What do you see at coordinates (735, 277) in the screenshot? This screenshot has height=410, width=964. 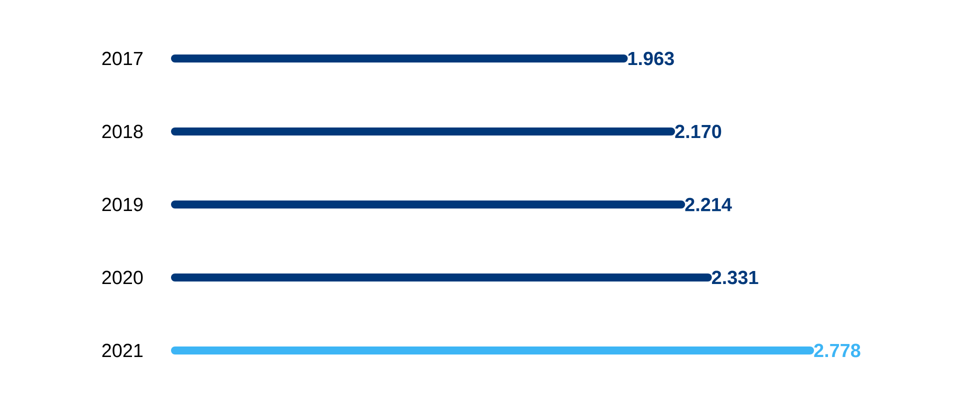 I see `data-label: 2.331` at bounding box center [735, 277].